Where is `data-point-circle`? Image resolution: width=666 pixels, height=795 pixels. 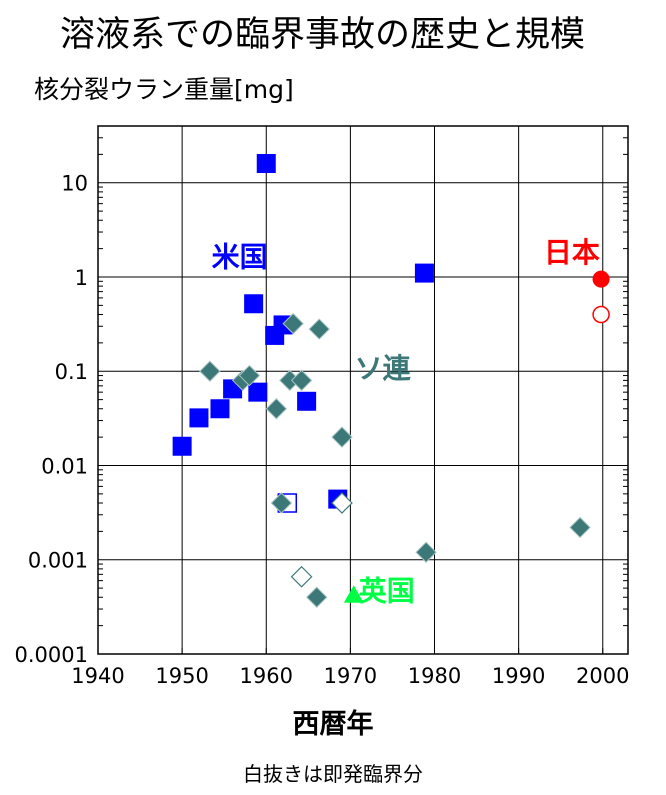
data-point-circle is located at coordinates (601, 279).